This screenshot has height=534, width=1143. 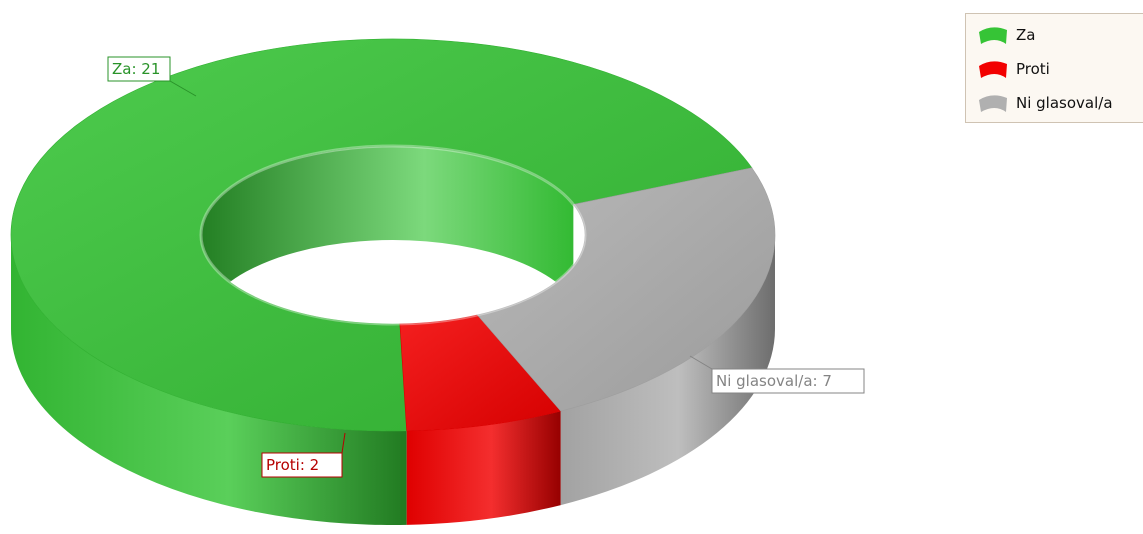 I want to click on data-label-ni-glasoval-a: Ni glasoval/a: 7, so click(x=777, y=374).